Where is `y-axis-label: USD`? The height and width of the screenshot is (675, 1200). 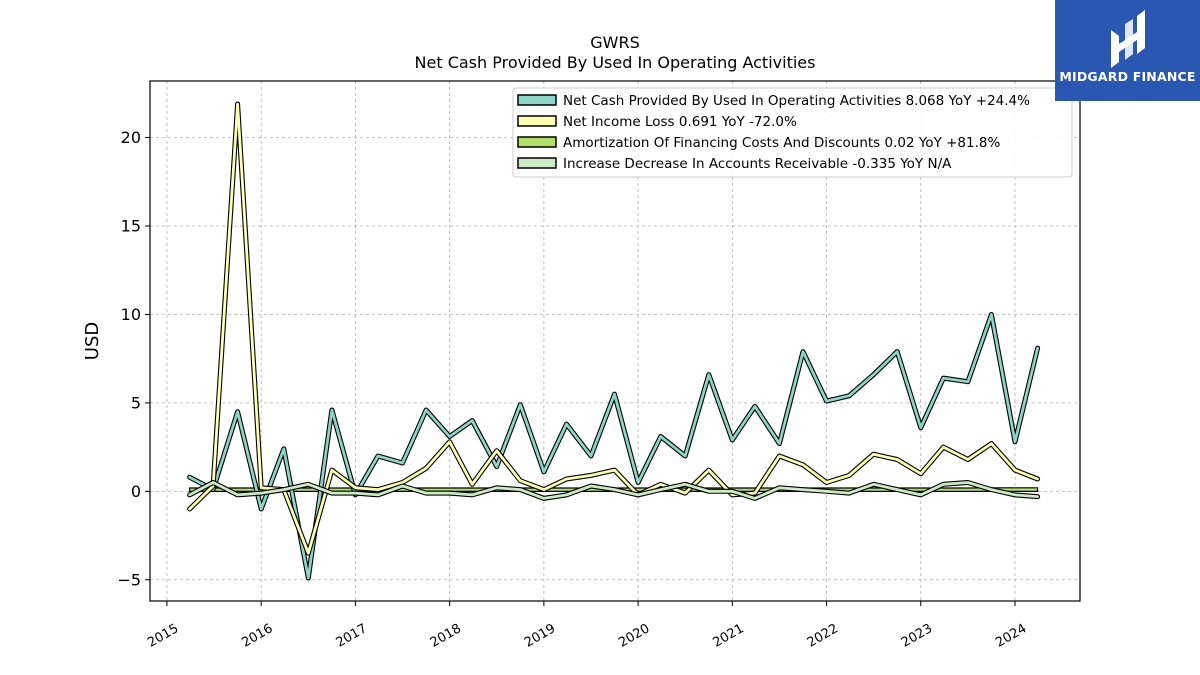
y-axis-label: USD is located at coordinates (92, 341).